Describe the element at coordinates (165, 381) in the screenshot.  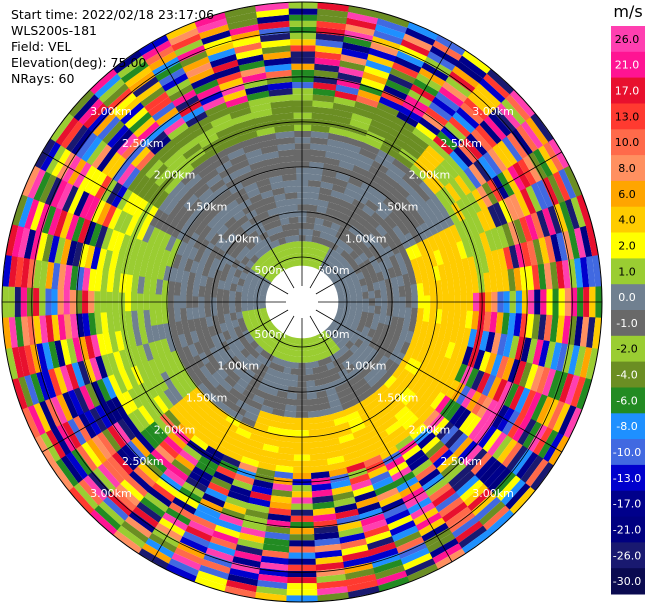
I see `azimuth-line` at that location.